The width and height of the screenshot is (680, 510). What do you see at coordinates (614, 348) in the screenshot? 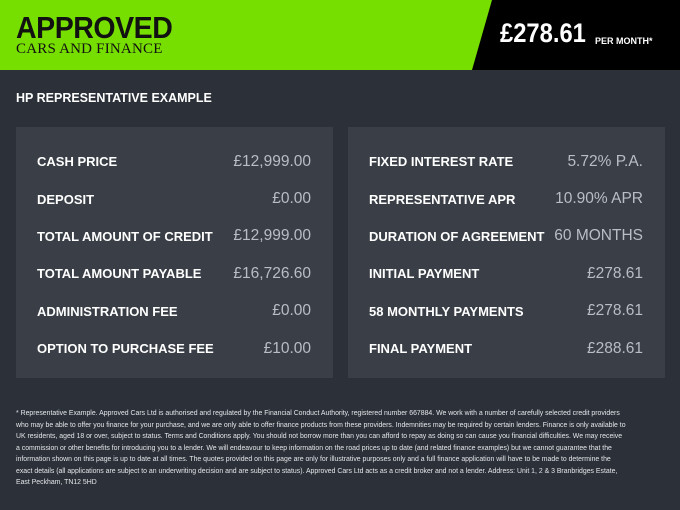
I see `row-value: £288.61` at bounding box center [614, 348].